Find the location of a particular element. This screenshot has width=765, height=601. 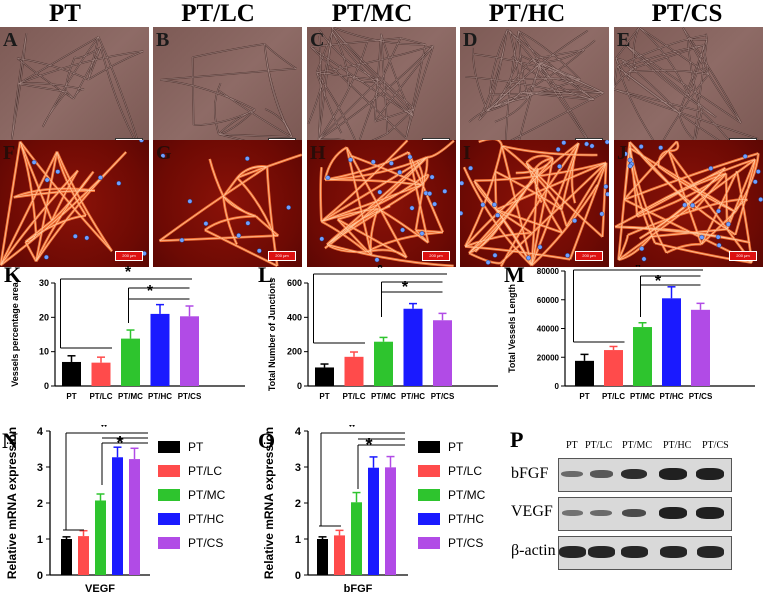

y-axis-label: Total Number of Junctions is located at coordinates (272, 334).